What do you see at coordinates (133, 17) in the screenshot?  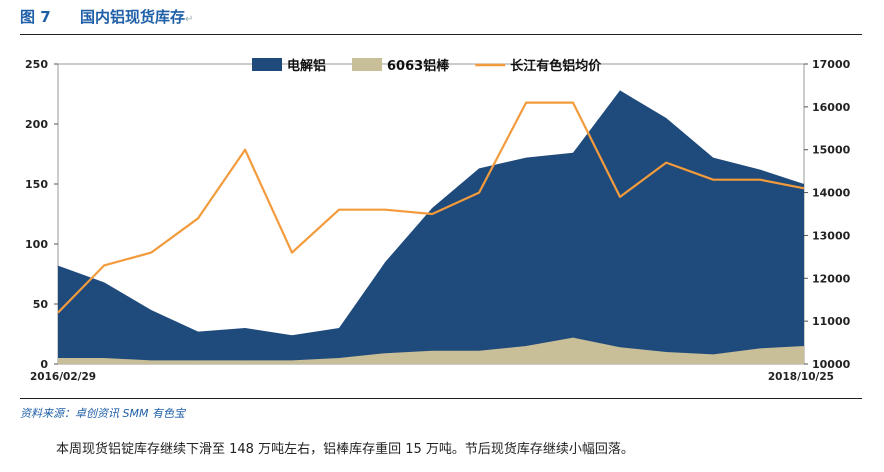 I see `figure-title-text: 国内铝现货库存` at bounding box center [133, 17].